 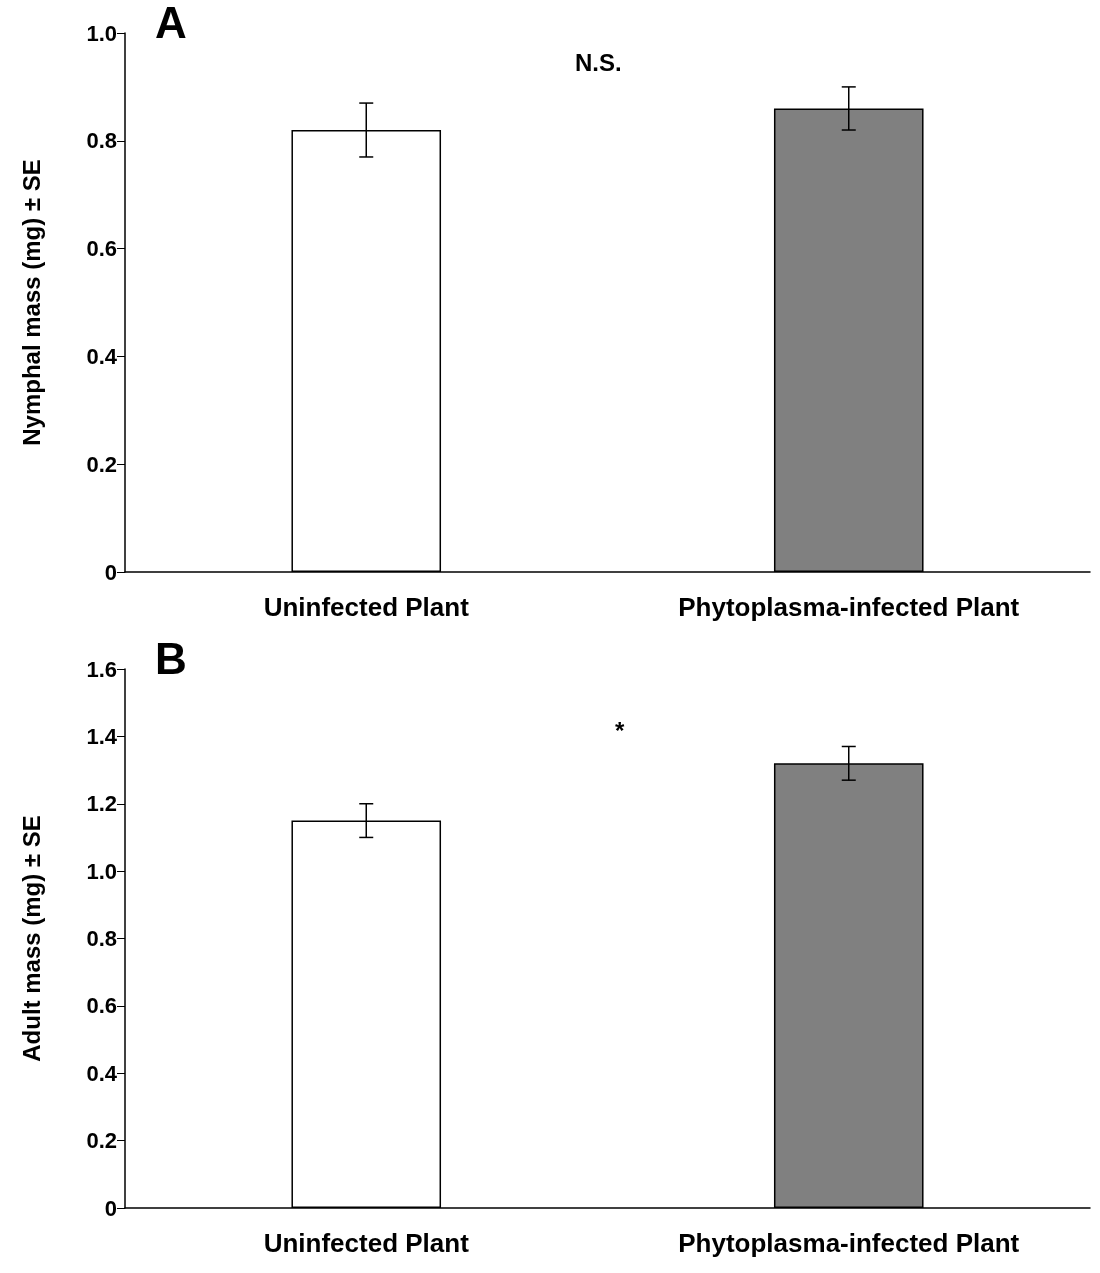 What do you see at coordinates (101, 669) in the screenshot?
I see `y-tick-label: 1.6` at bounding box center [101, 669].